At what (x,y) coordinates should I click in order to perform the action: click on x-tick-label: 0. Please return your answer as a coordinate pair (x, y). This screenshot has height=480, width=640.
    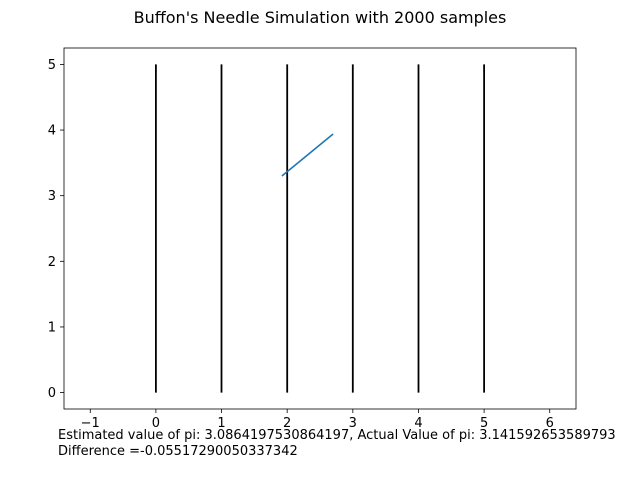
    Looking at the image, I should click on (156, 423).